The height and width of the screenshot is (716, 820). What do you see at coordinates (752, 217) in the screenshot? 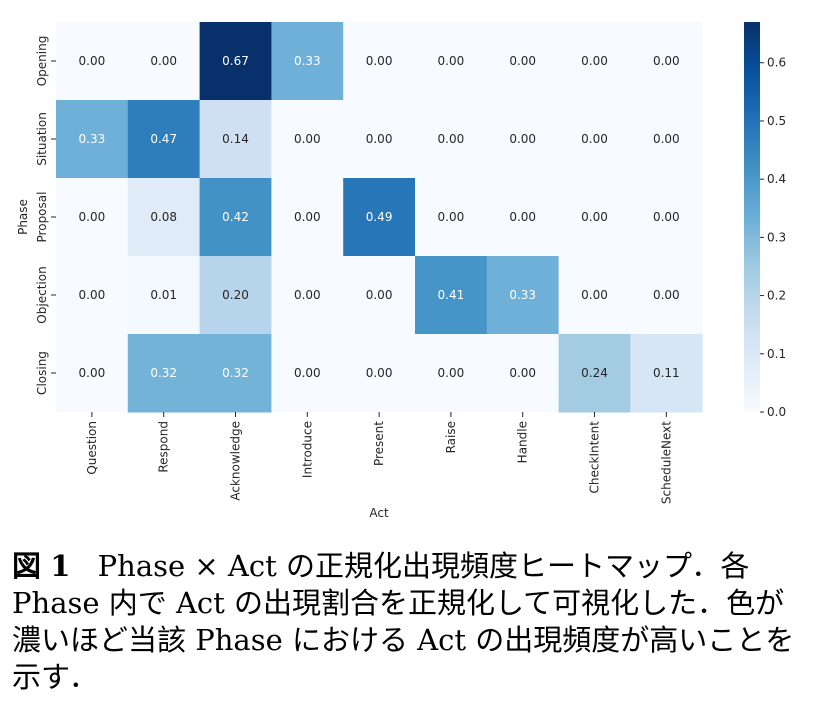
I see `colorbar` at bounding box center [752, 217].